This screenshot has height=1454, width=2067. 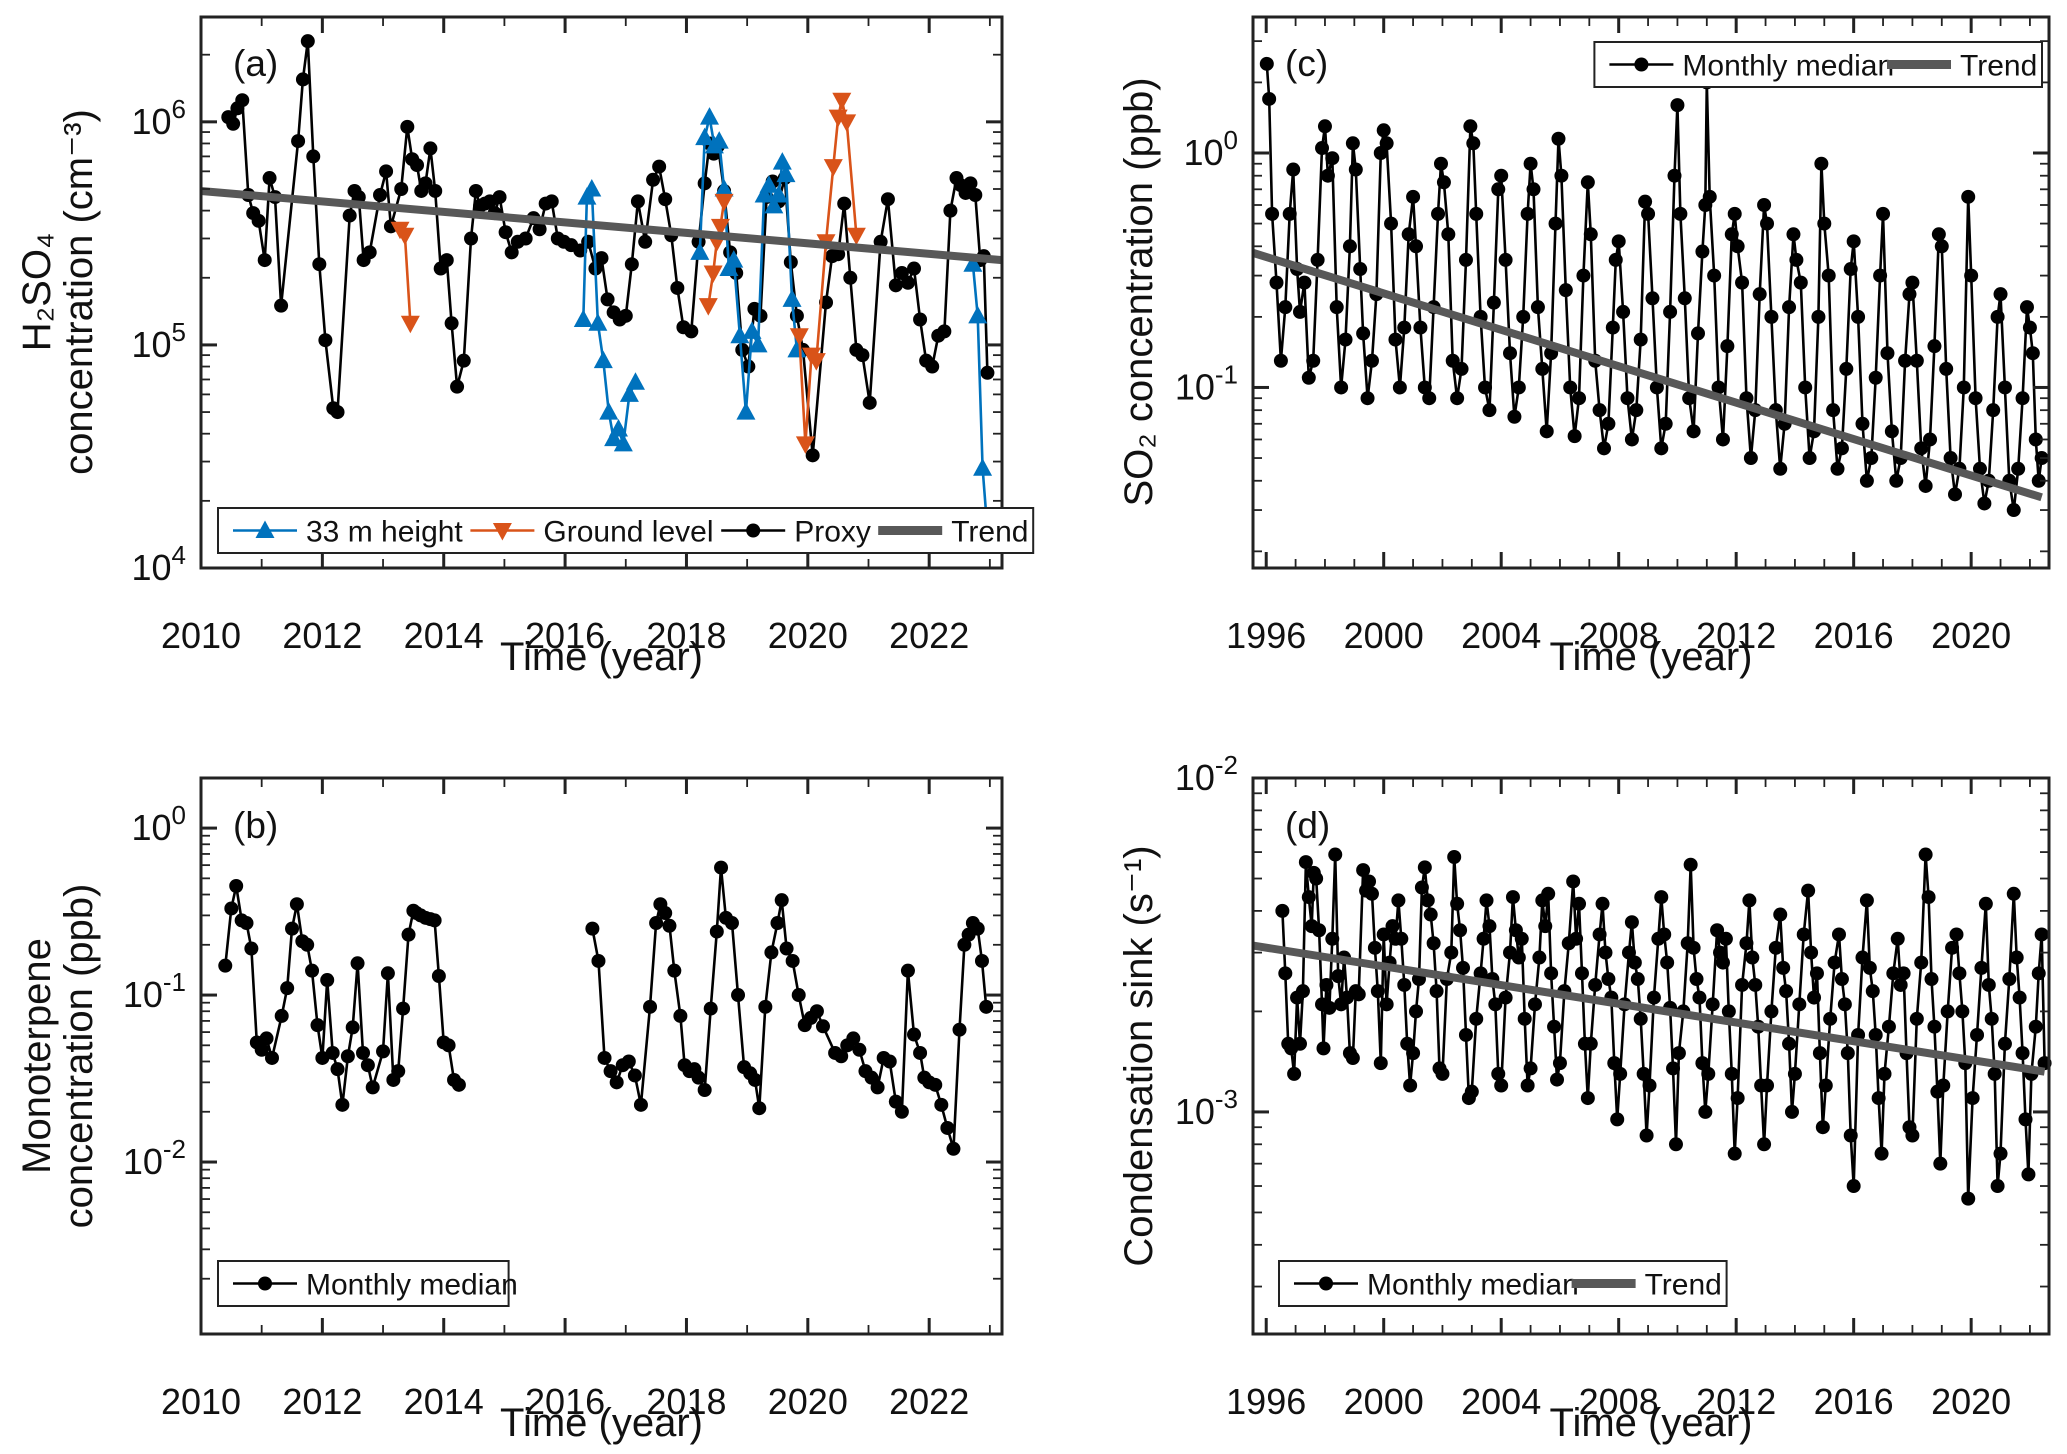 What do you see at coordinates (158, 341) in the screenshot?
I see `y-tick-label: 10⁵` at bounding box center [158, 341].